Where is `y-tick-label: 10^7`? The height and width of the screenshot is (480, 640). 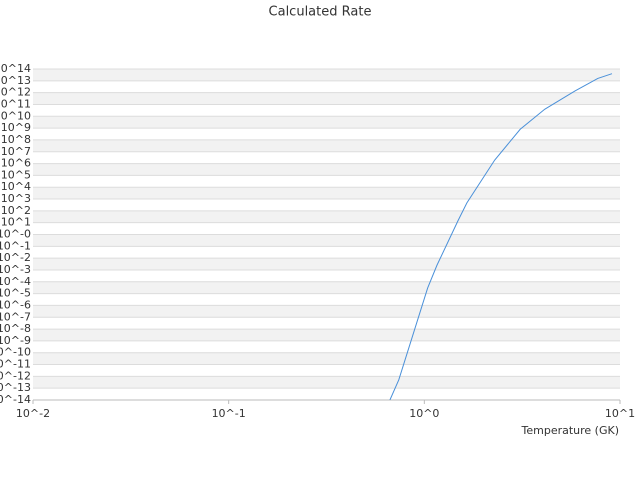
y-tick-label: 10^7 is located at coordinates (16, 151).